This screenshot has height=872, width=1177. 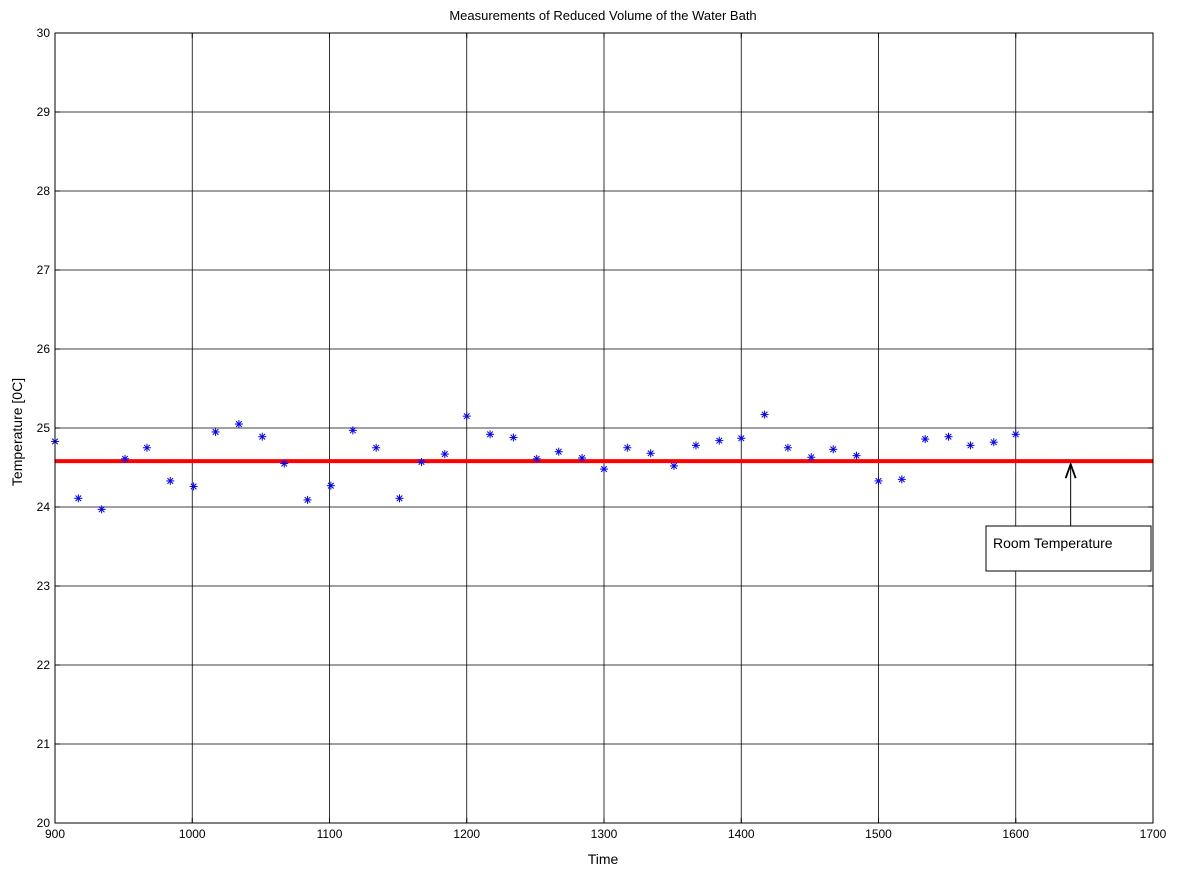 I want to click on data-points, so click(x=535, y=462).